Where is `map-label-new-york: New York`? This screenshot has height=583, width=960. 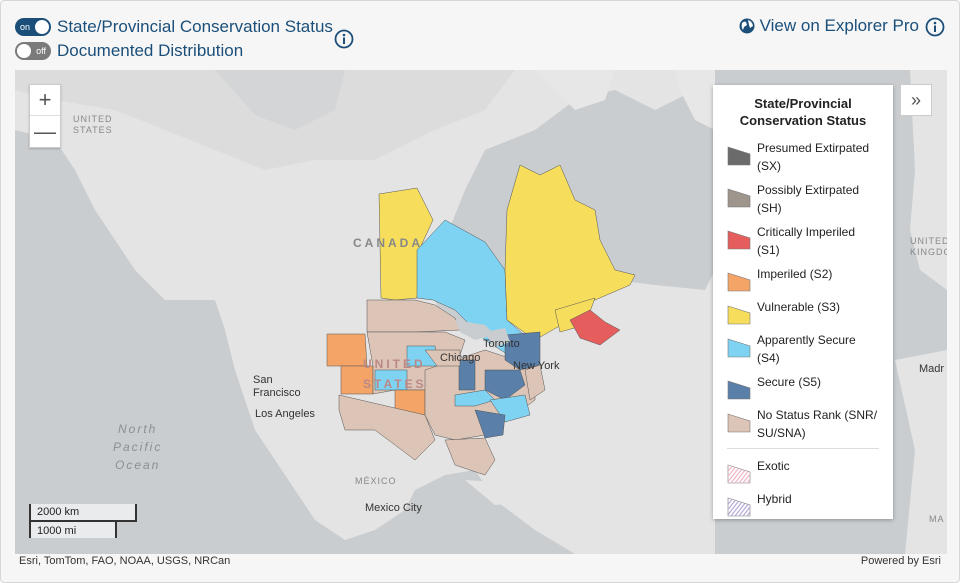
map-label-new-york: New York is located at coordinates (536, 366).